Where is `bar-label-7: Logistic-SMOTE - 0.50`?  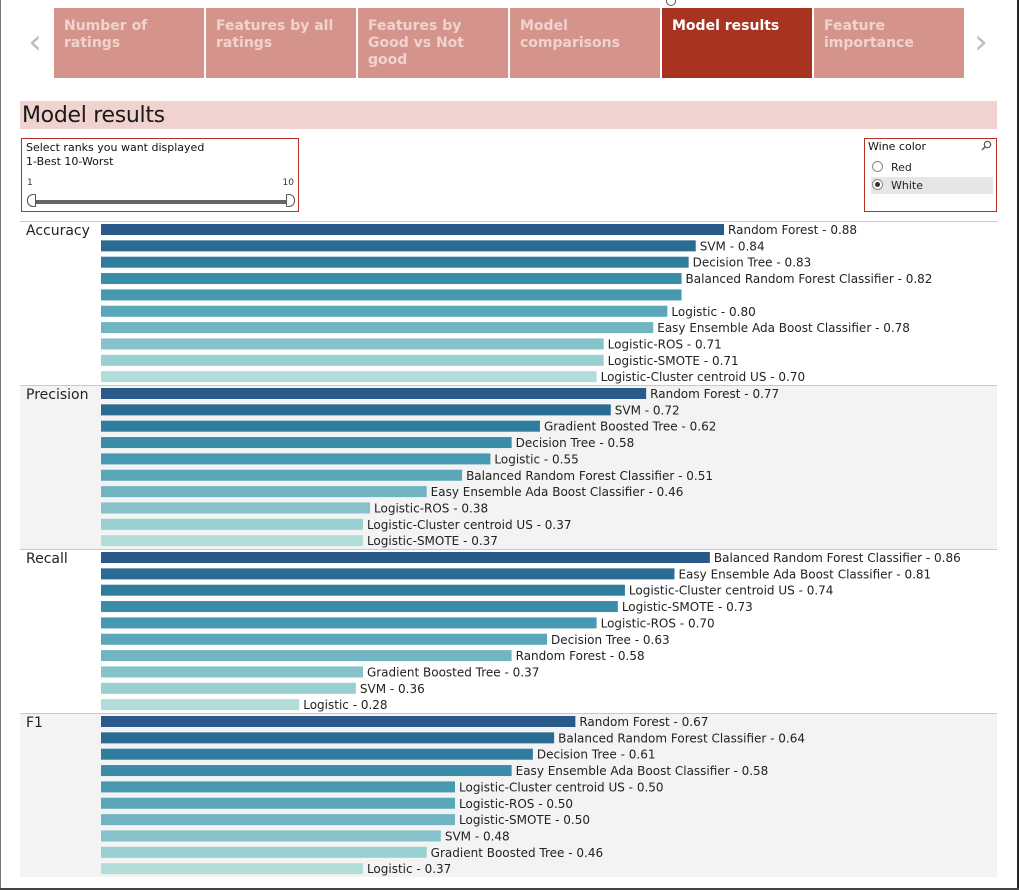
bar-label-7: Logistic-SMOTE - 0.50 is located at coordinates (524, 820).